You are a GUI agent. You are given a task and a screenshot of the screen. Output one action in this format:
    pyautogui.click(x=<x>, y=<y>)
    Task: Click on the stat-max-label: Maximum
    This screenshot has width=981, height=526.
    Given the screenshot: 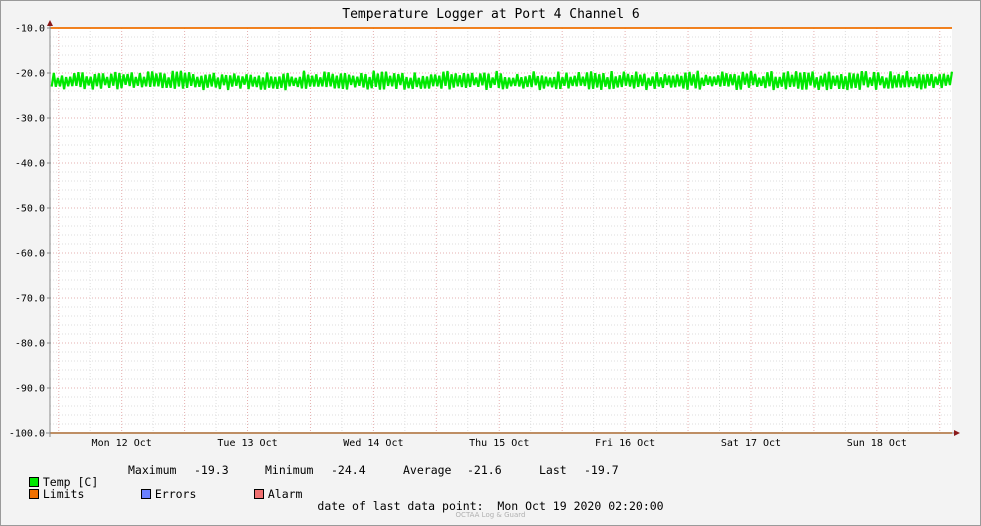 What is the action you would take?
    pyautogui.click(x=152, y=470)
    